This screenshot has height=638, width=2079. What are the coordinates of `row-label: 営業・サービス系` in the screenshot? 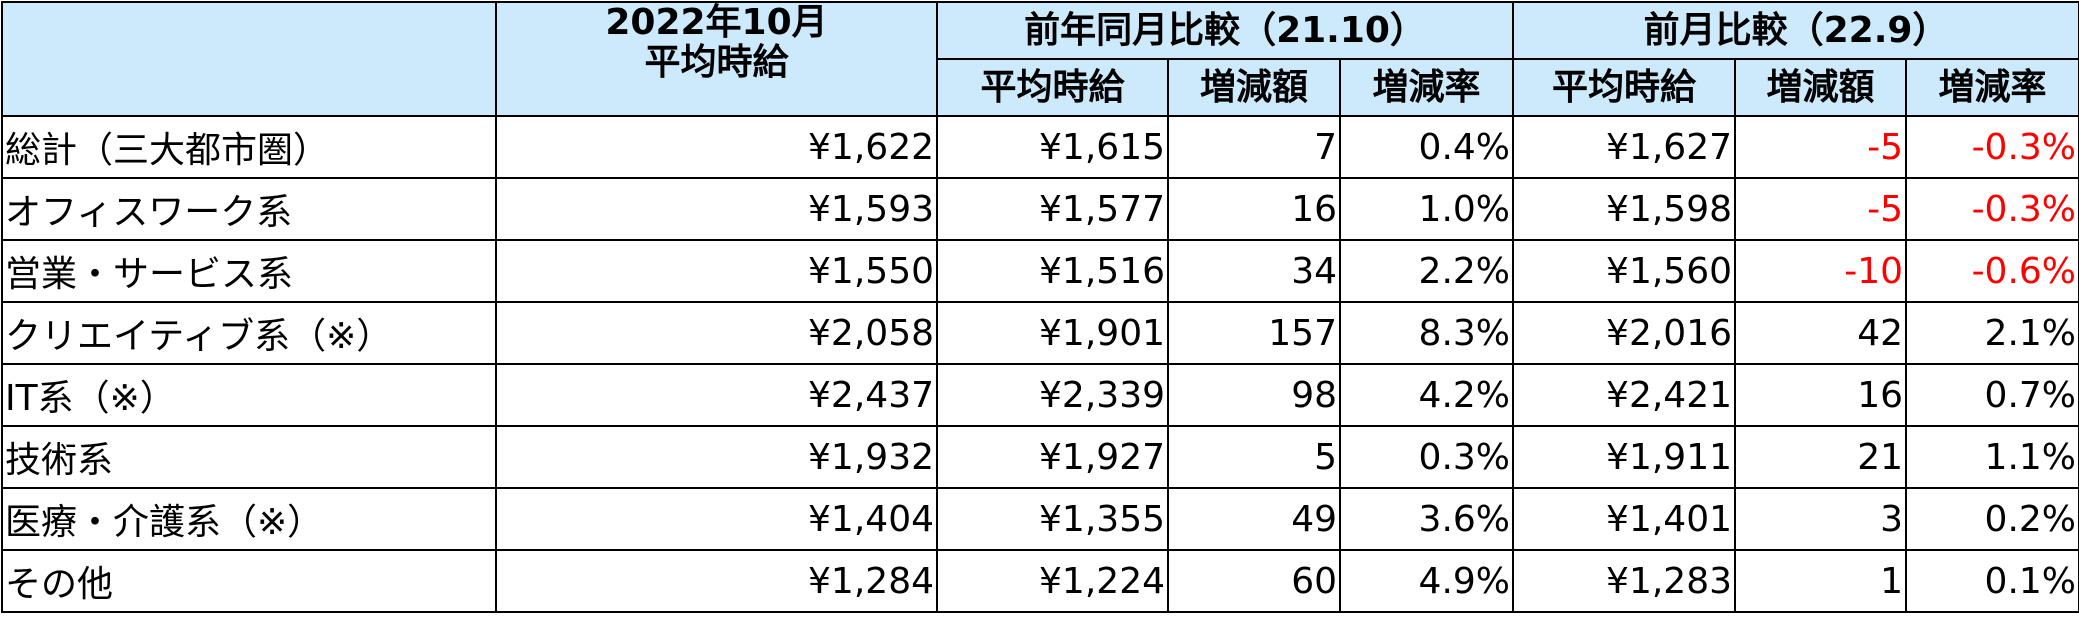 It's located at (249, 271).